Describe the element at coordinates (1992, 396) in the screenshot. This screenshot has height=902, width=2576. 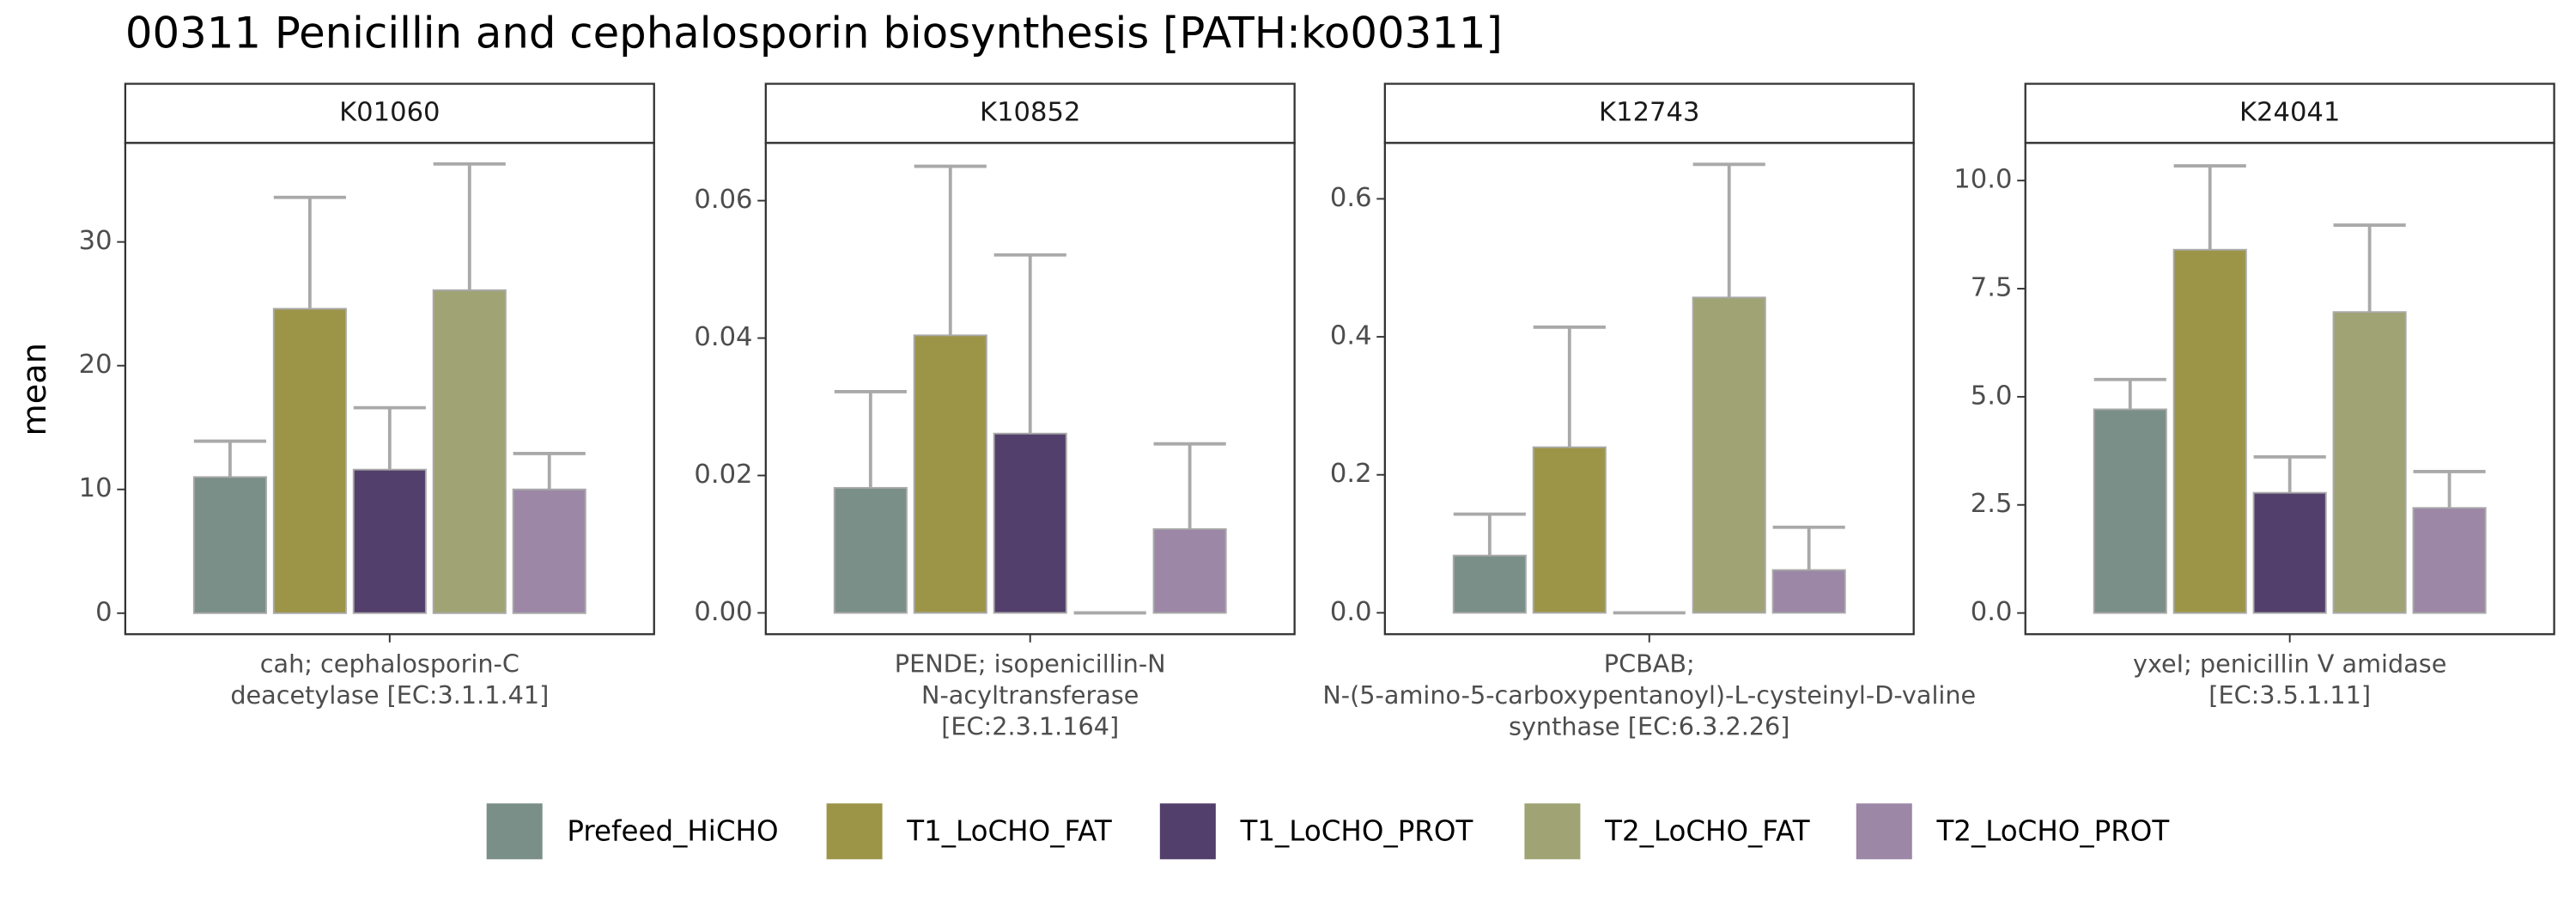
I see `y-tick-label: 5.0` at that location.